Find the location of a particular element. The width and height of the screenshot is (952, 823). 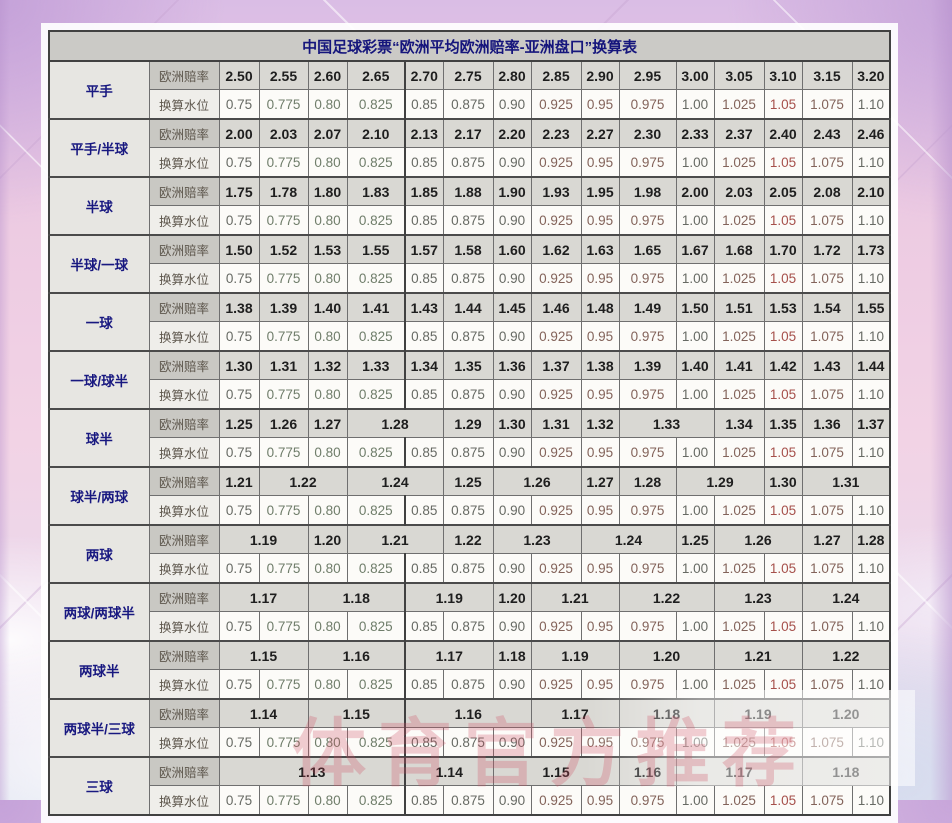

odds-value-cell: 2.43 is located at coordinates (827, 133).